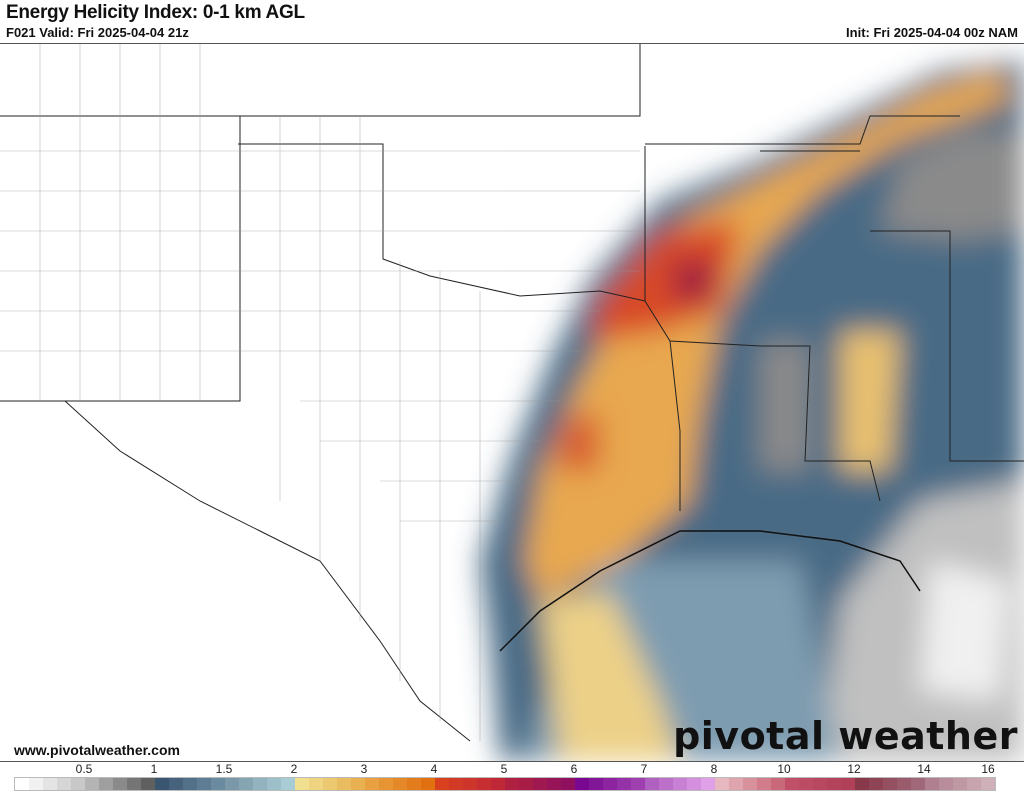 The image size is (1024, 791). I want to click on colorbar-tick-label: 16, so click(988, 769).